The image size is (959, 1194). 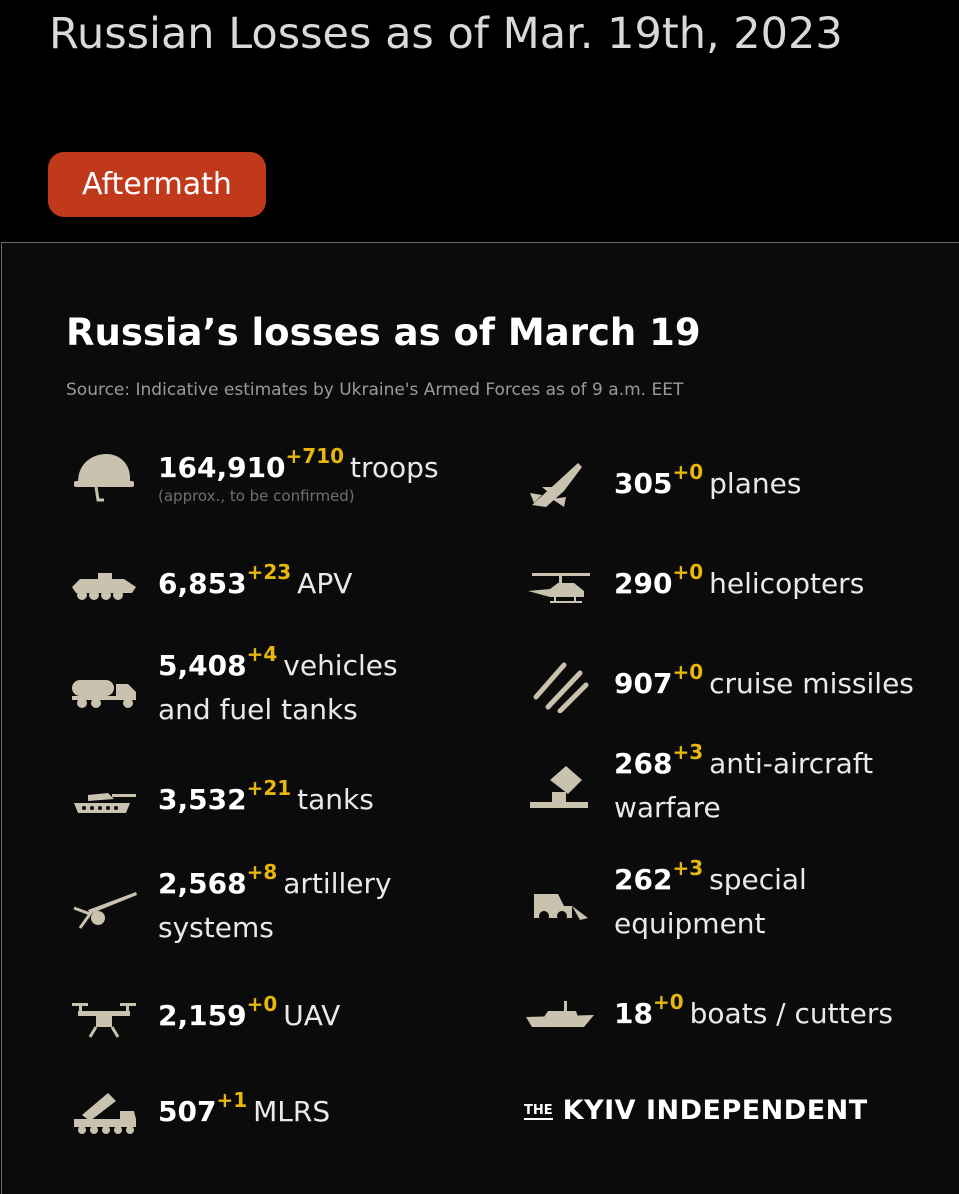 What do you see at coordinates (394, 467) in the screenshot?
I see `stat-unit: troops` at bounding box center [394, 467].